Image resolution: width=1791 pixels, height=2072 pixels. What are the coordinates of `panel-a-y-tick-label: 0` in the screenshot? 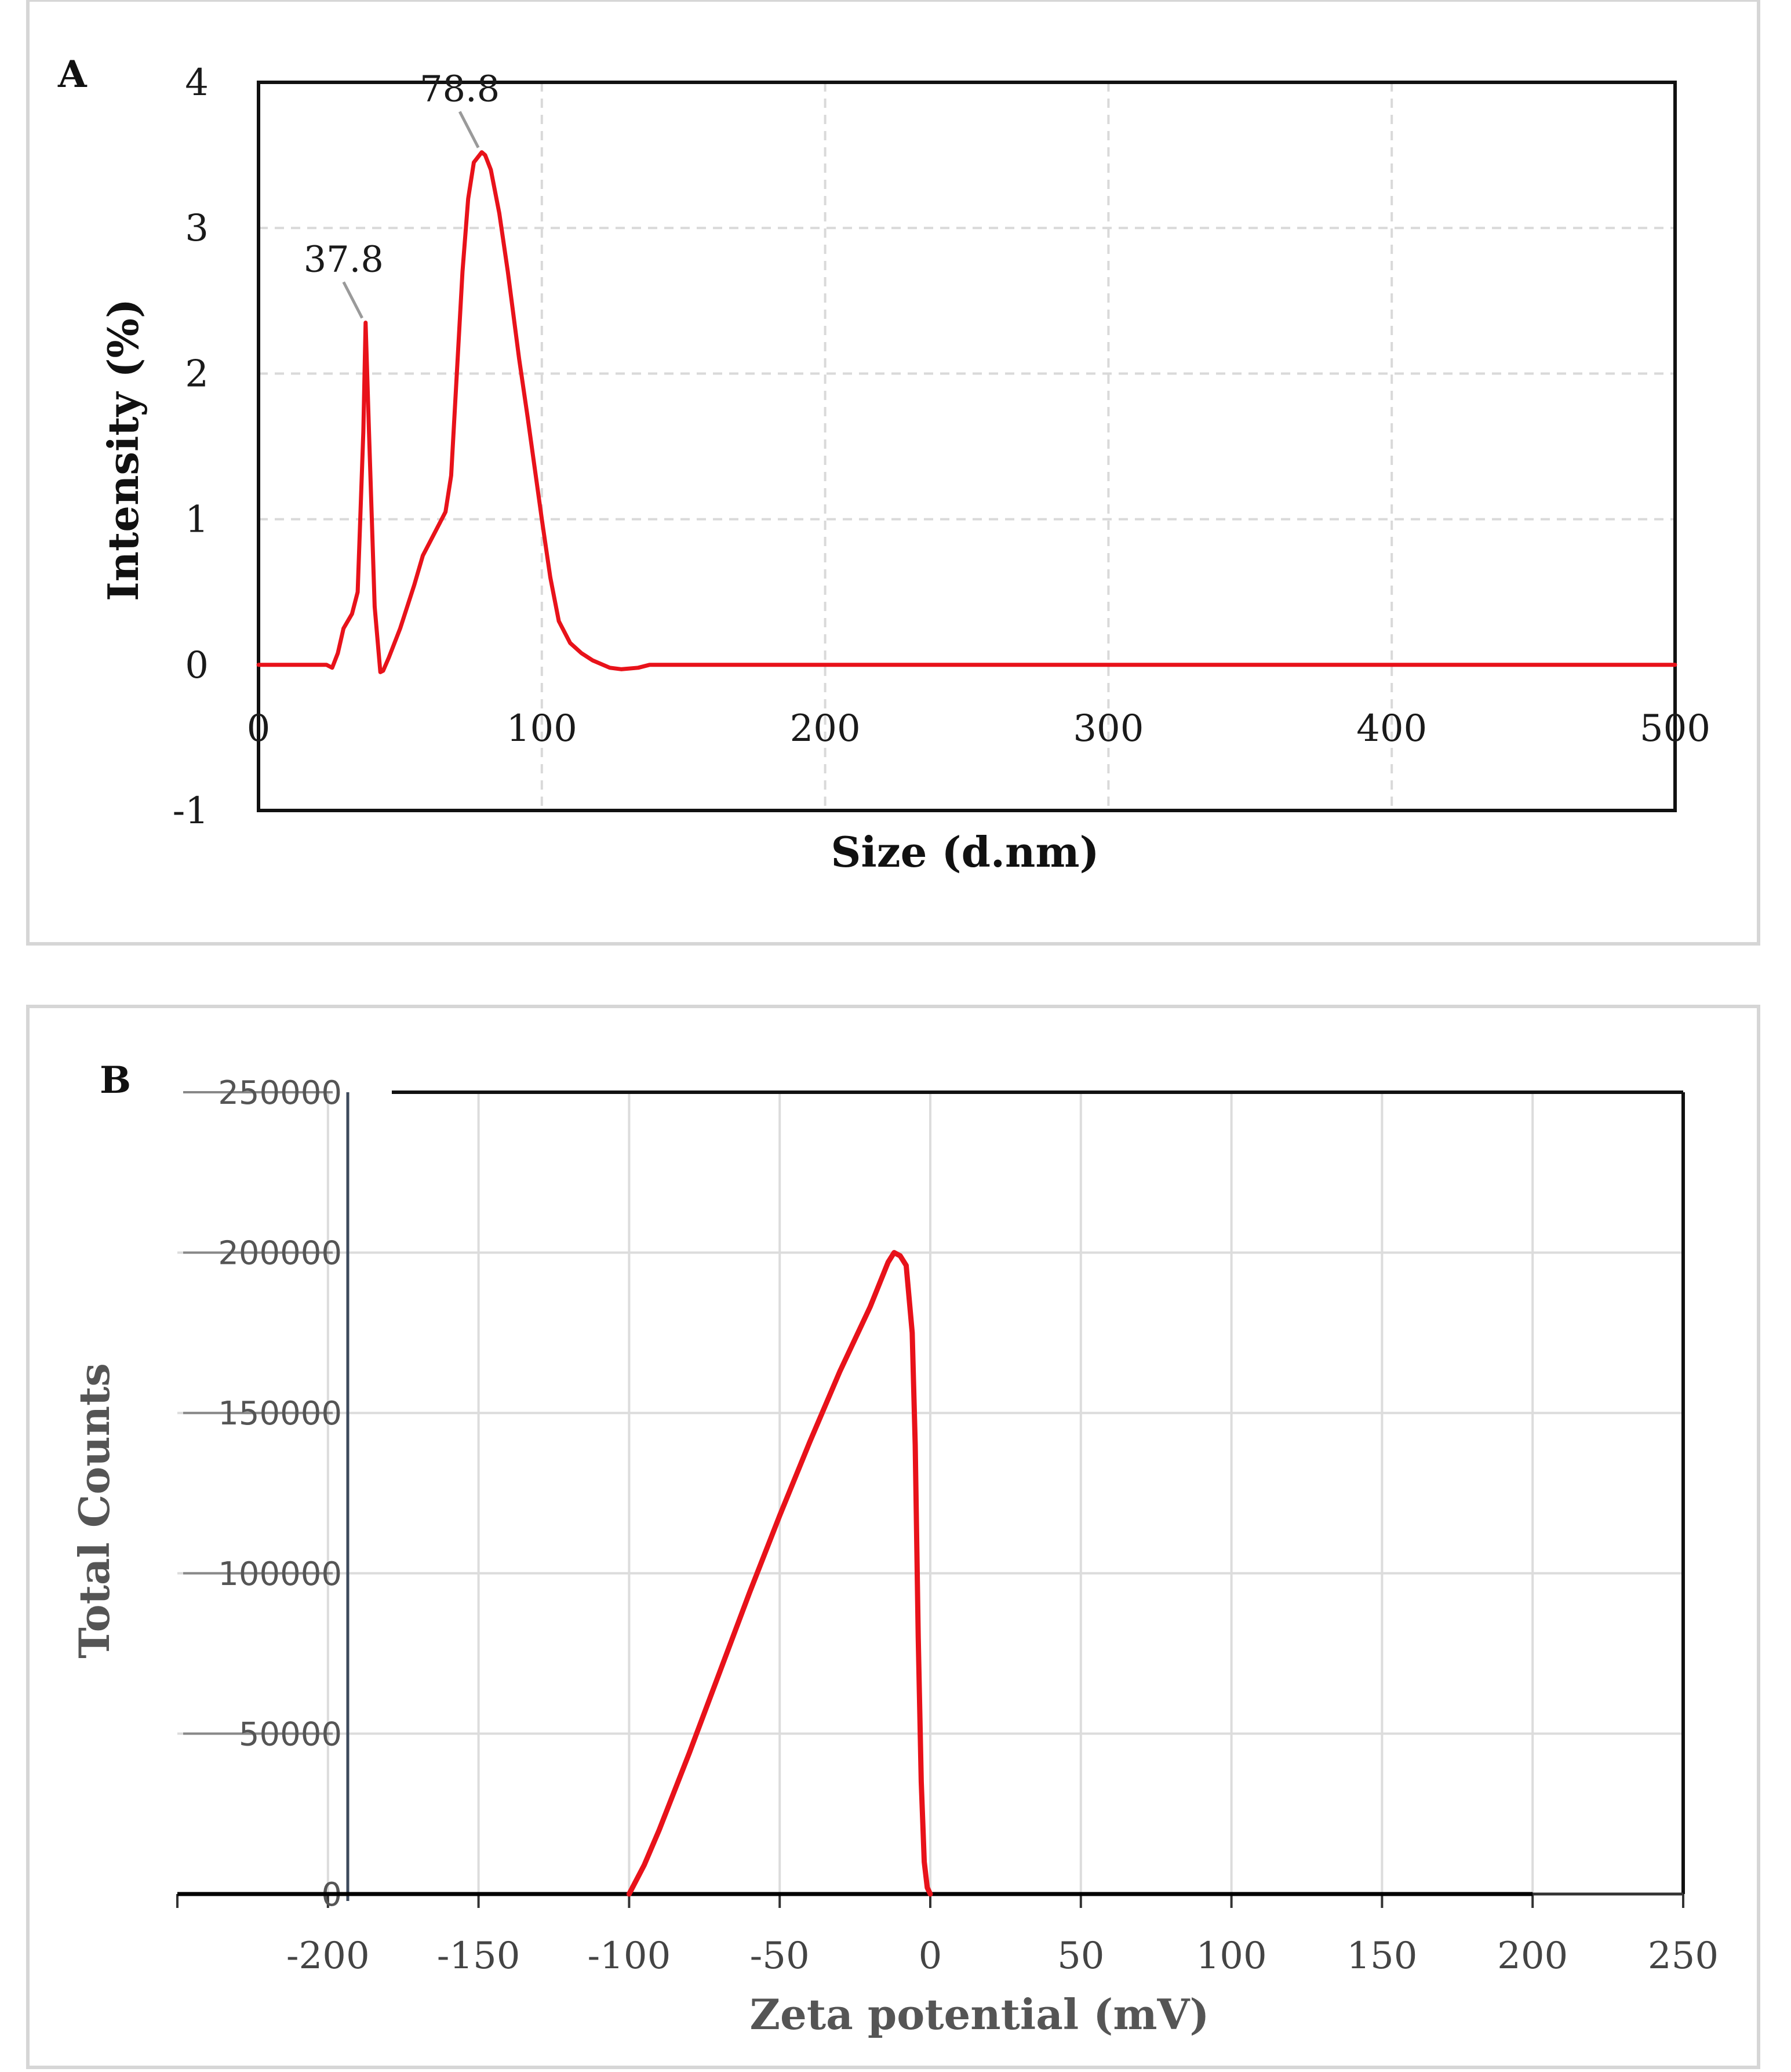 It's located at (197, 665).